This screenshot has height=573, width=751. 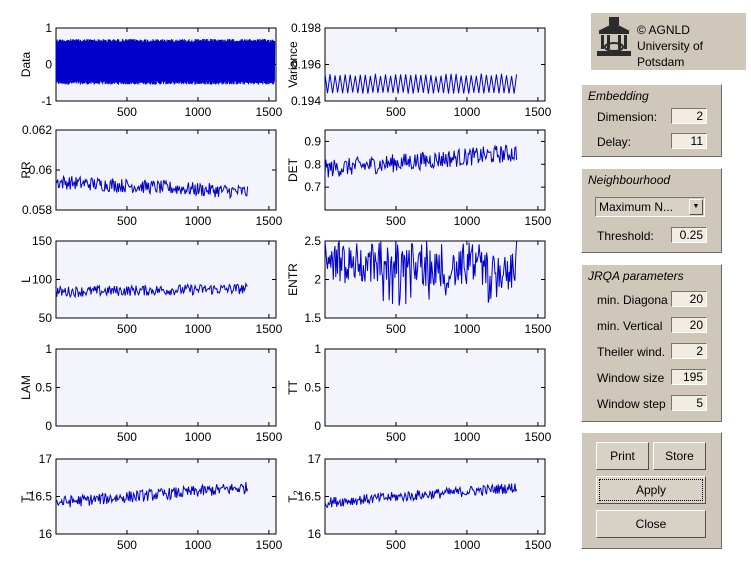 I want to click on chart-t2: 16 16.5 17 500 1000 1500 T2, so click(x=419, y=502).